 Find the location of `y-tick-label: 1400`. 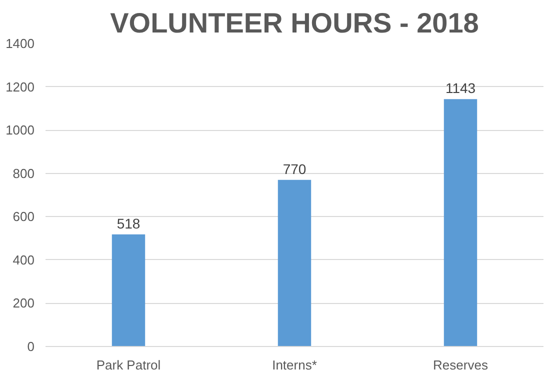

y-tick-label: 1400 is located at coordinates (20, 43).